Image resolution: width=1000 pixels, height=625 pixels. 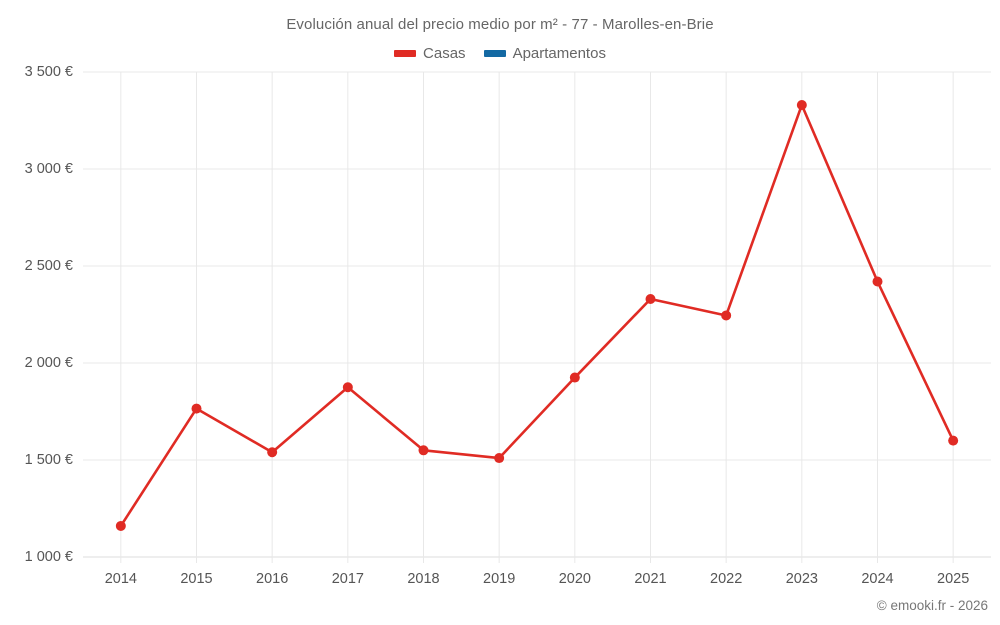 I want to click on legend-item-apartamentos: Apartamentos, so click(x=544, y=53).